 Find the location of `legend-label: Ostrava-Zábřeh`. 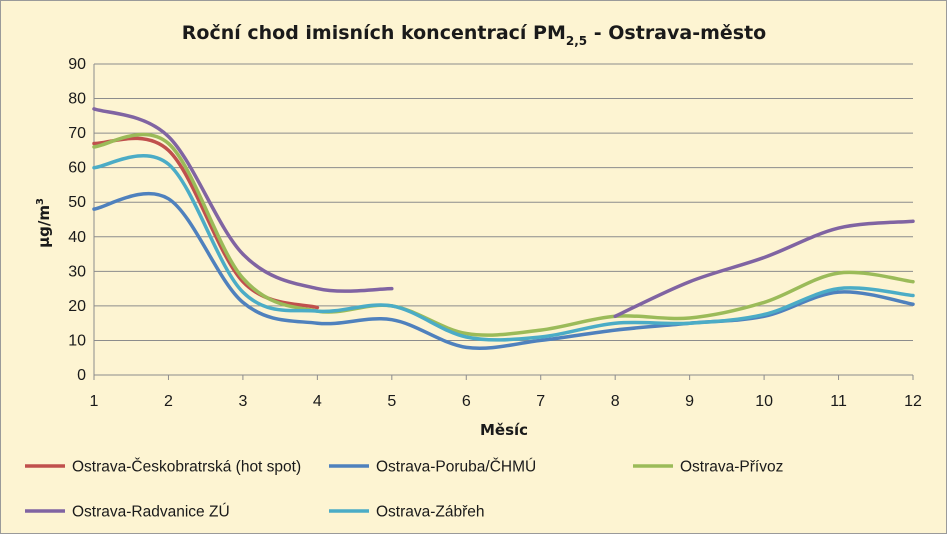

legend-label: Ostrava-Zábřeh is located at coordinates (430, 512).